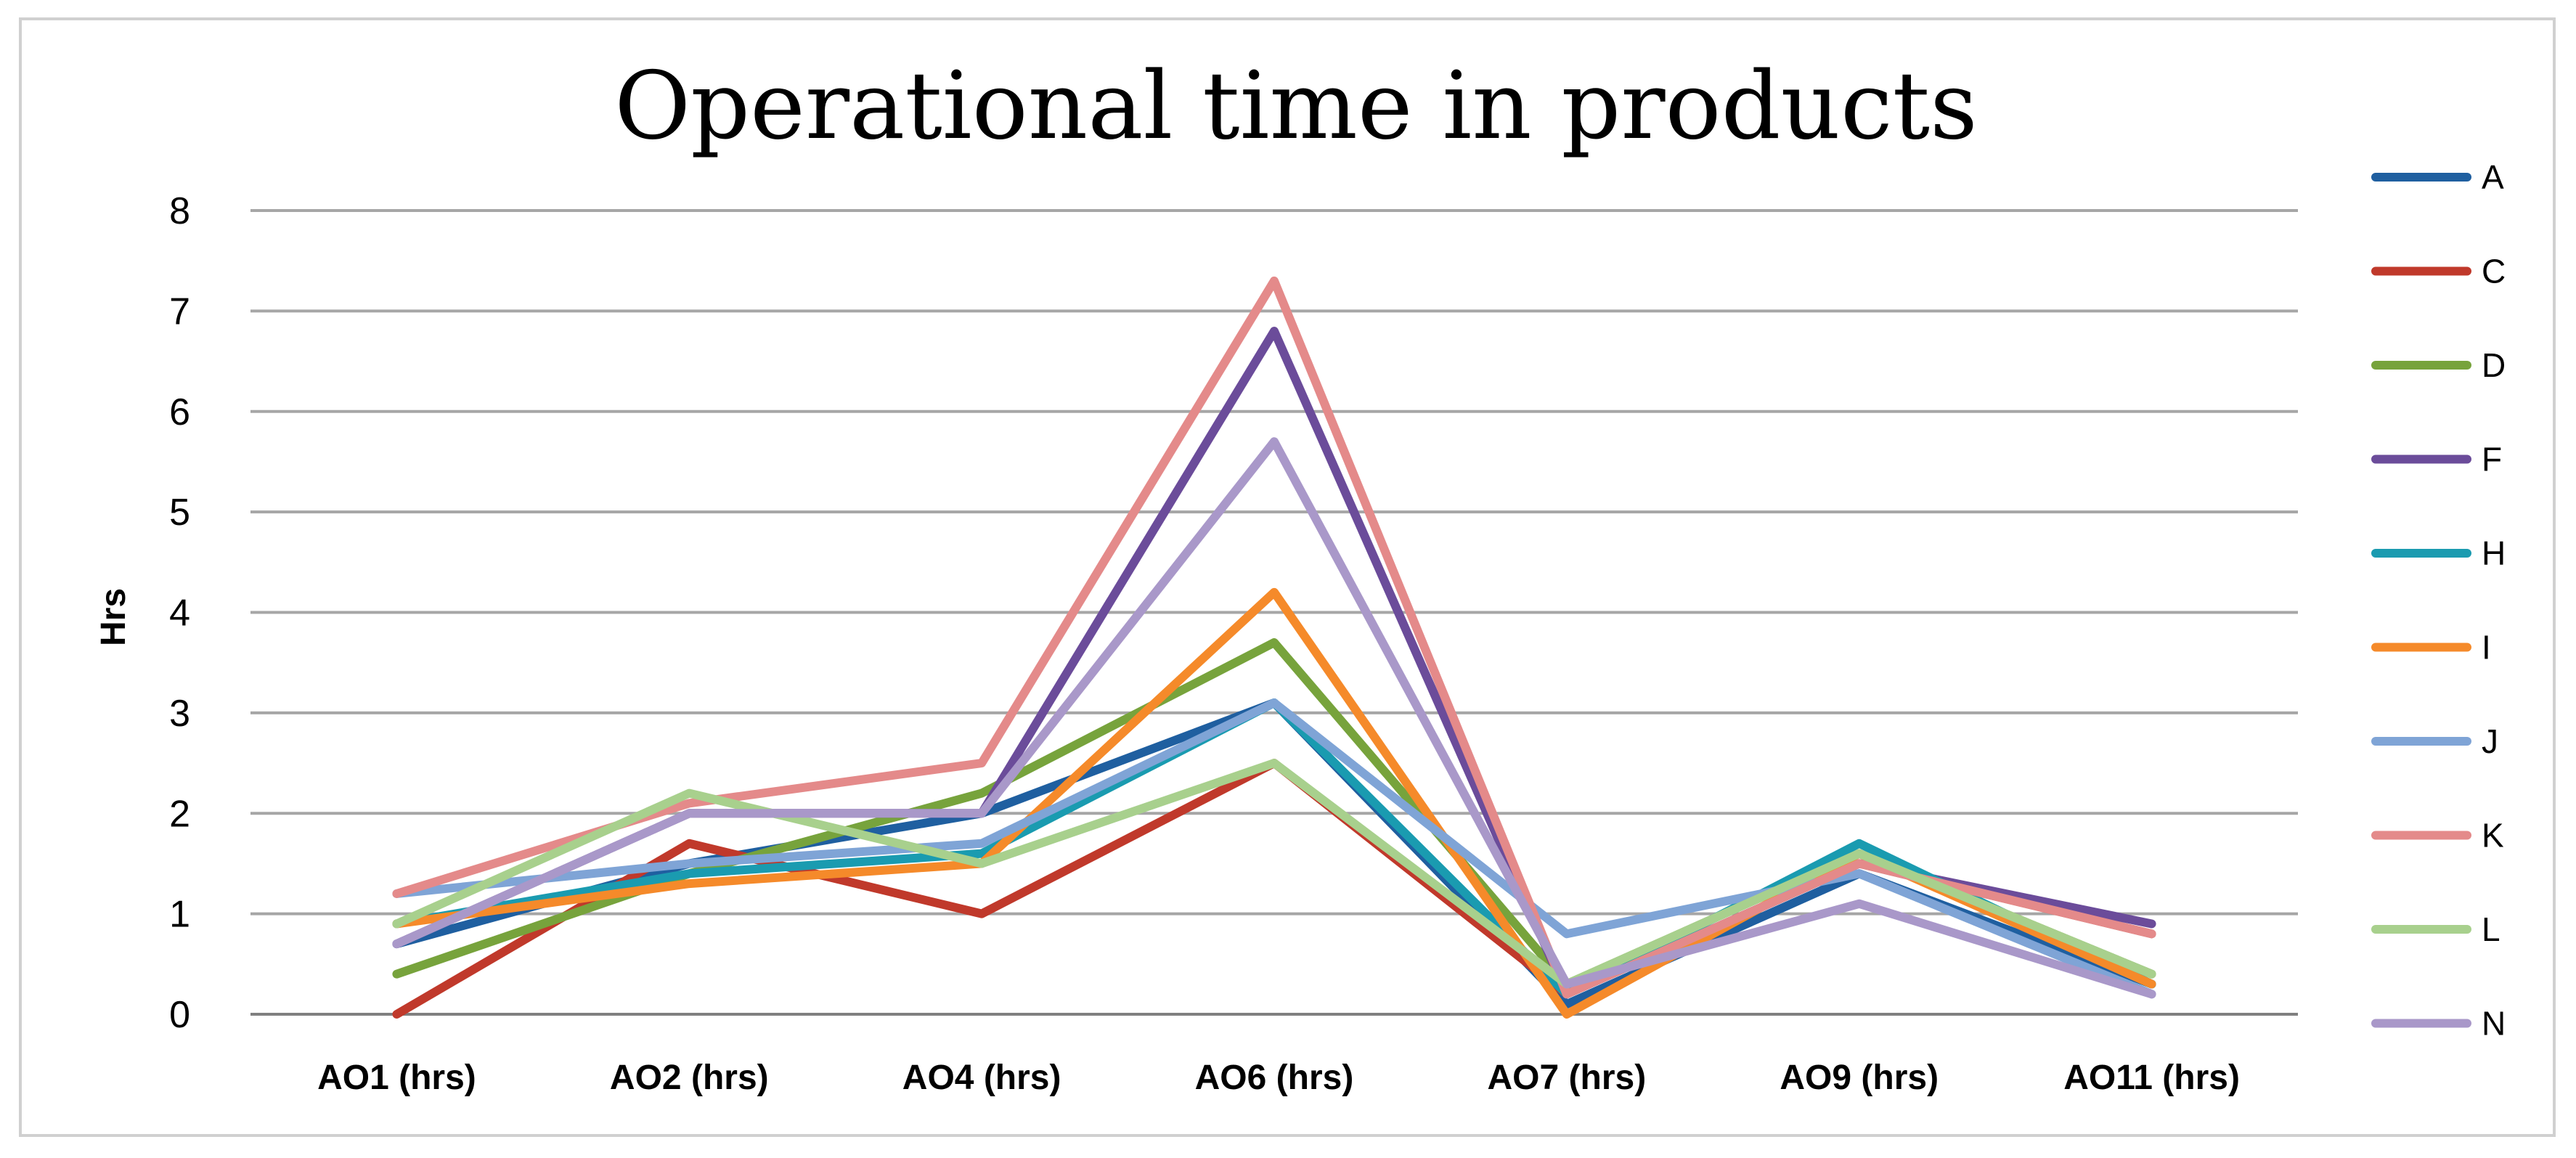 The height and width of the screenshot is (1158, 2576). I want to click on legend-item-D: D, so click(2438, 365).